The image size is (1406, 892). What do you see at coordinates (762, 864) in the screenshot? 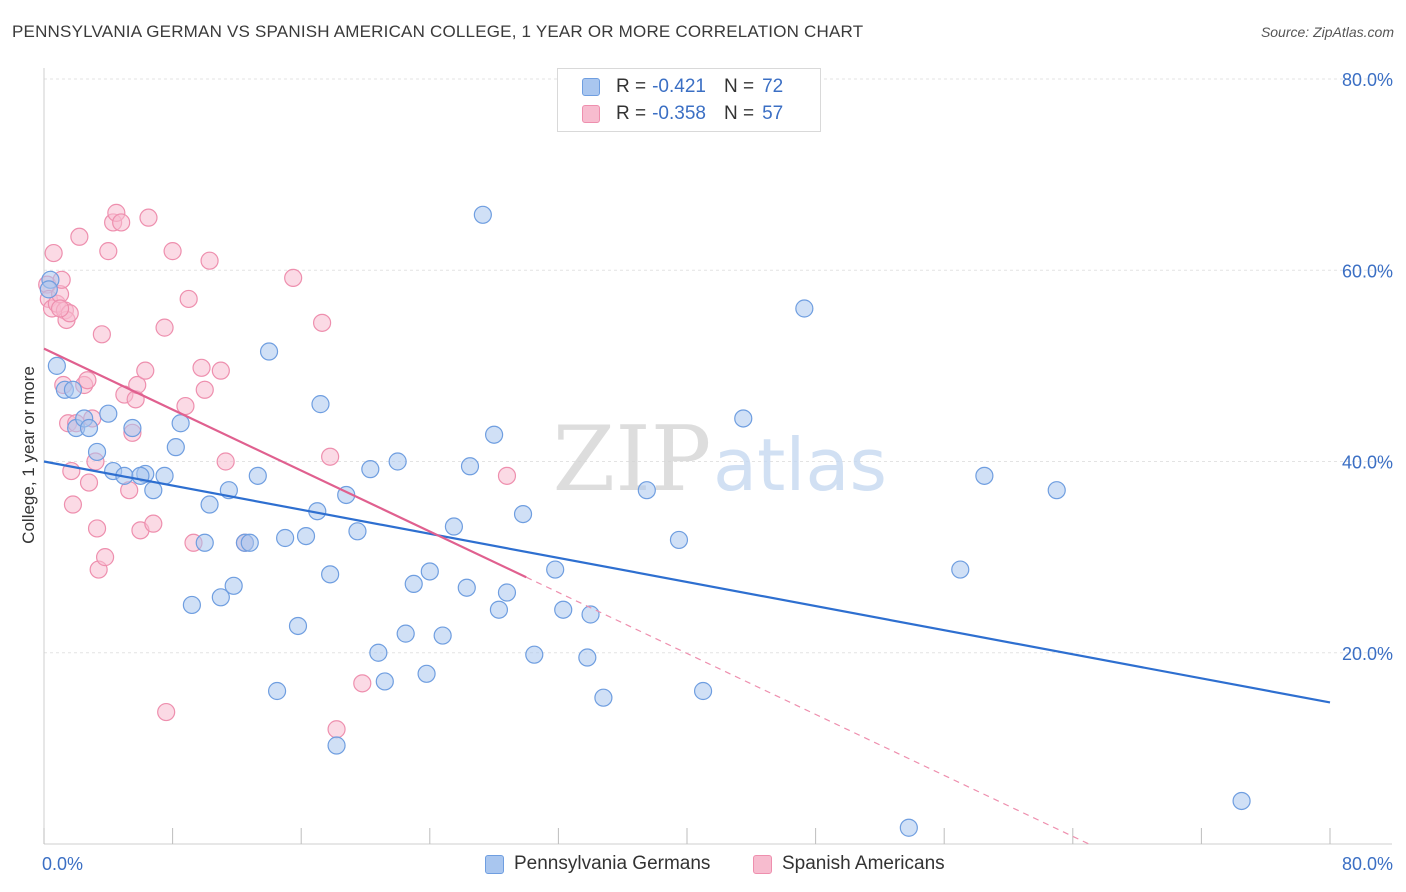
I see `legend-swatch-pink` at bounding box center [762, 864].